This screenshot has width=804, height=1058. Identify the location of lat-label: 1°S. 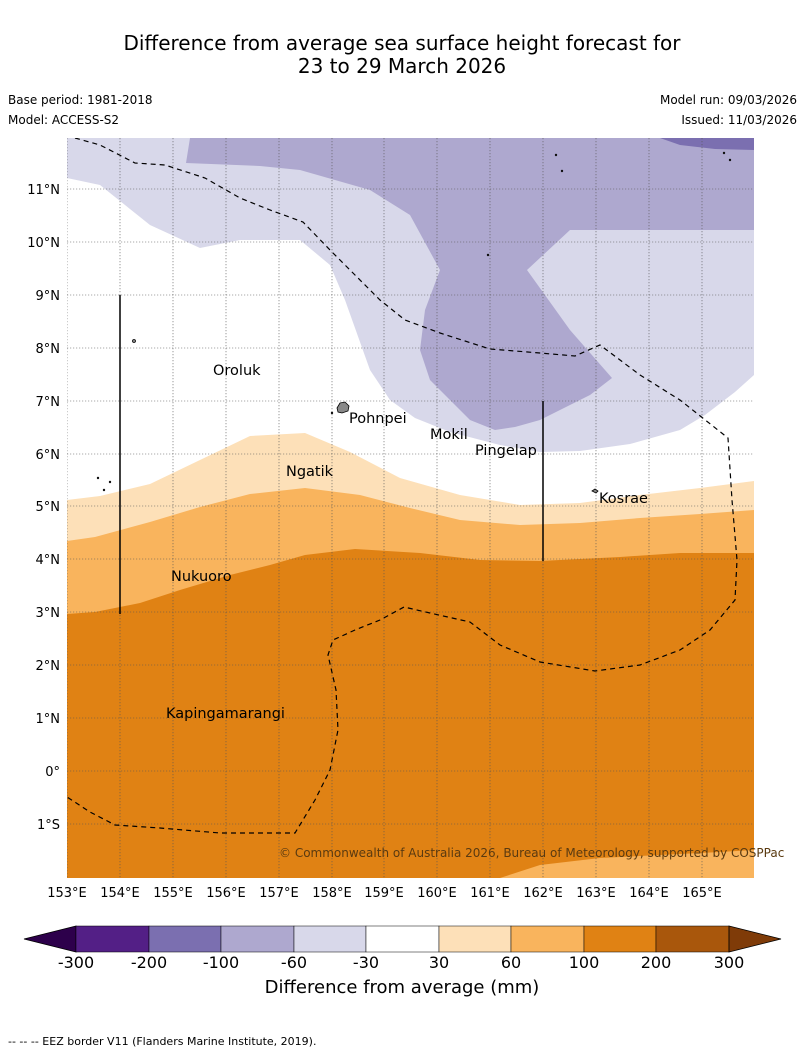
(48, 825).